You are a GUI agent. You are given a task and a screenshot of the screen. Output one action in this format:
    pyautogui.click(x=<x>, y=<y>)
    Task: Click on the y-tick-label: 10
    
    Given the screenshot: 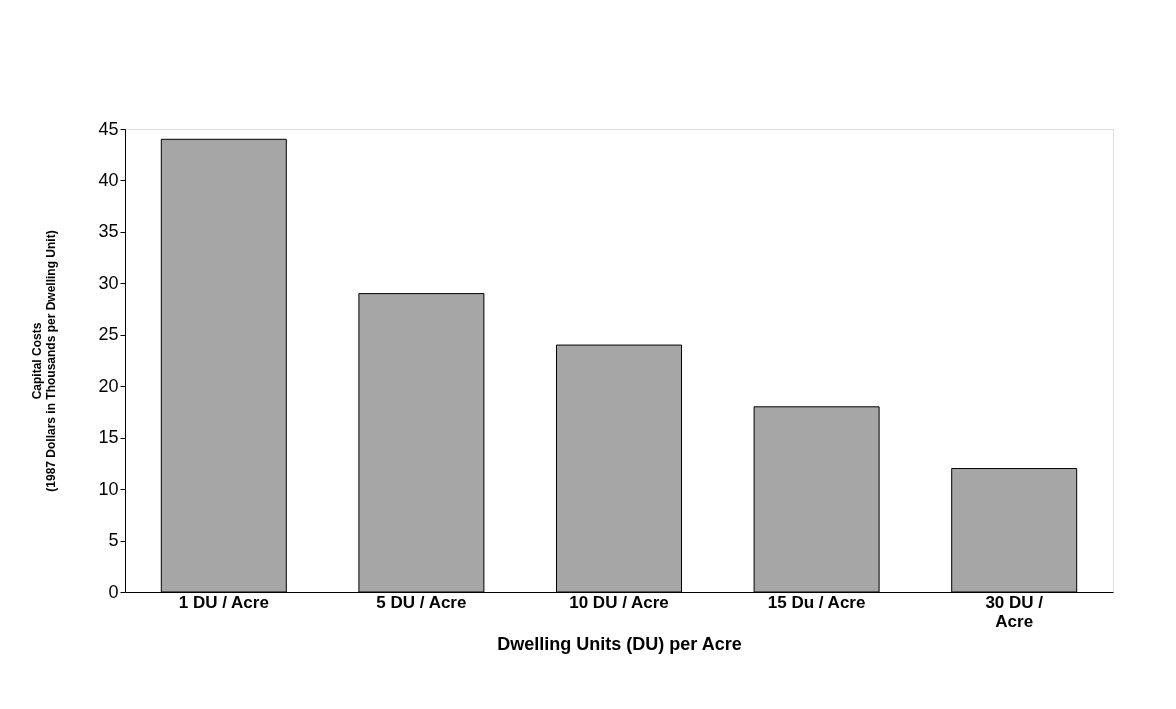 What is the action you would take?
    pyautogui.click(x=108, y=488)
    